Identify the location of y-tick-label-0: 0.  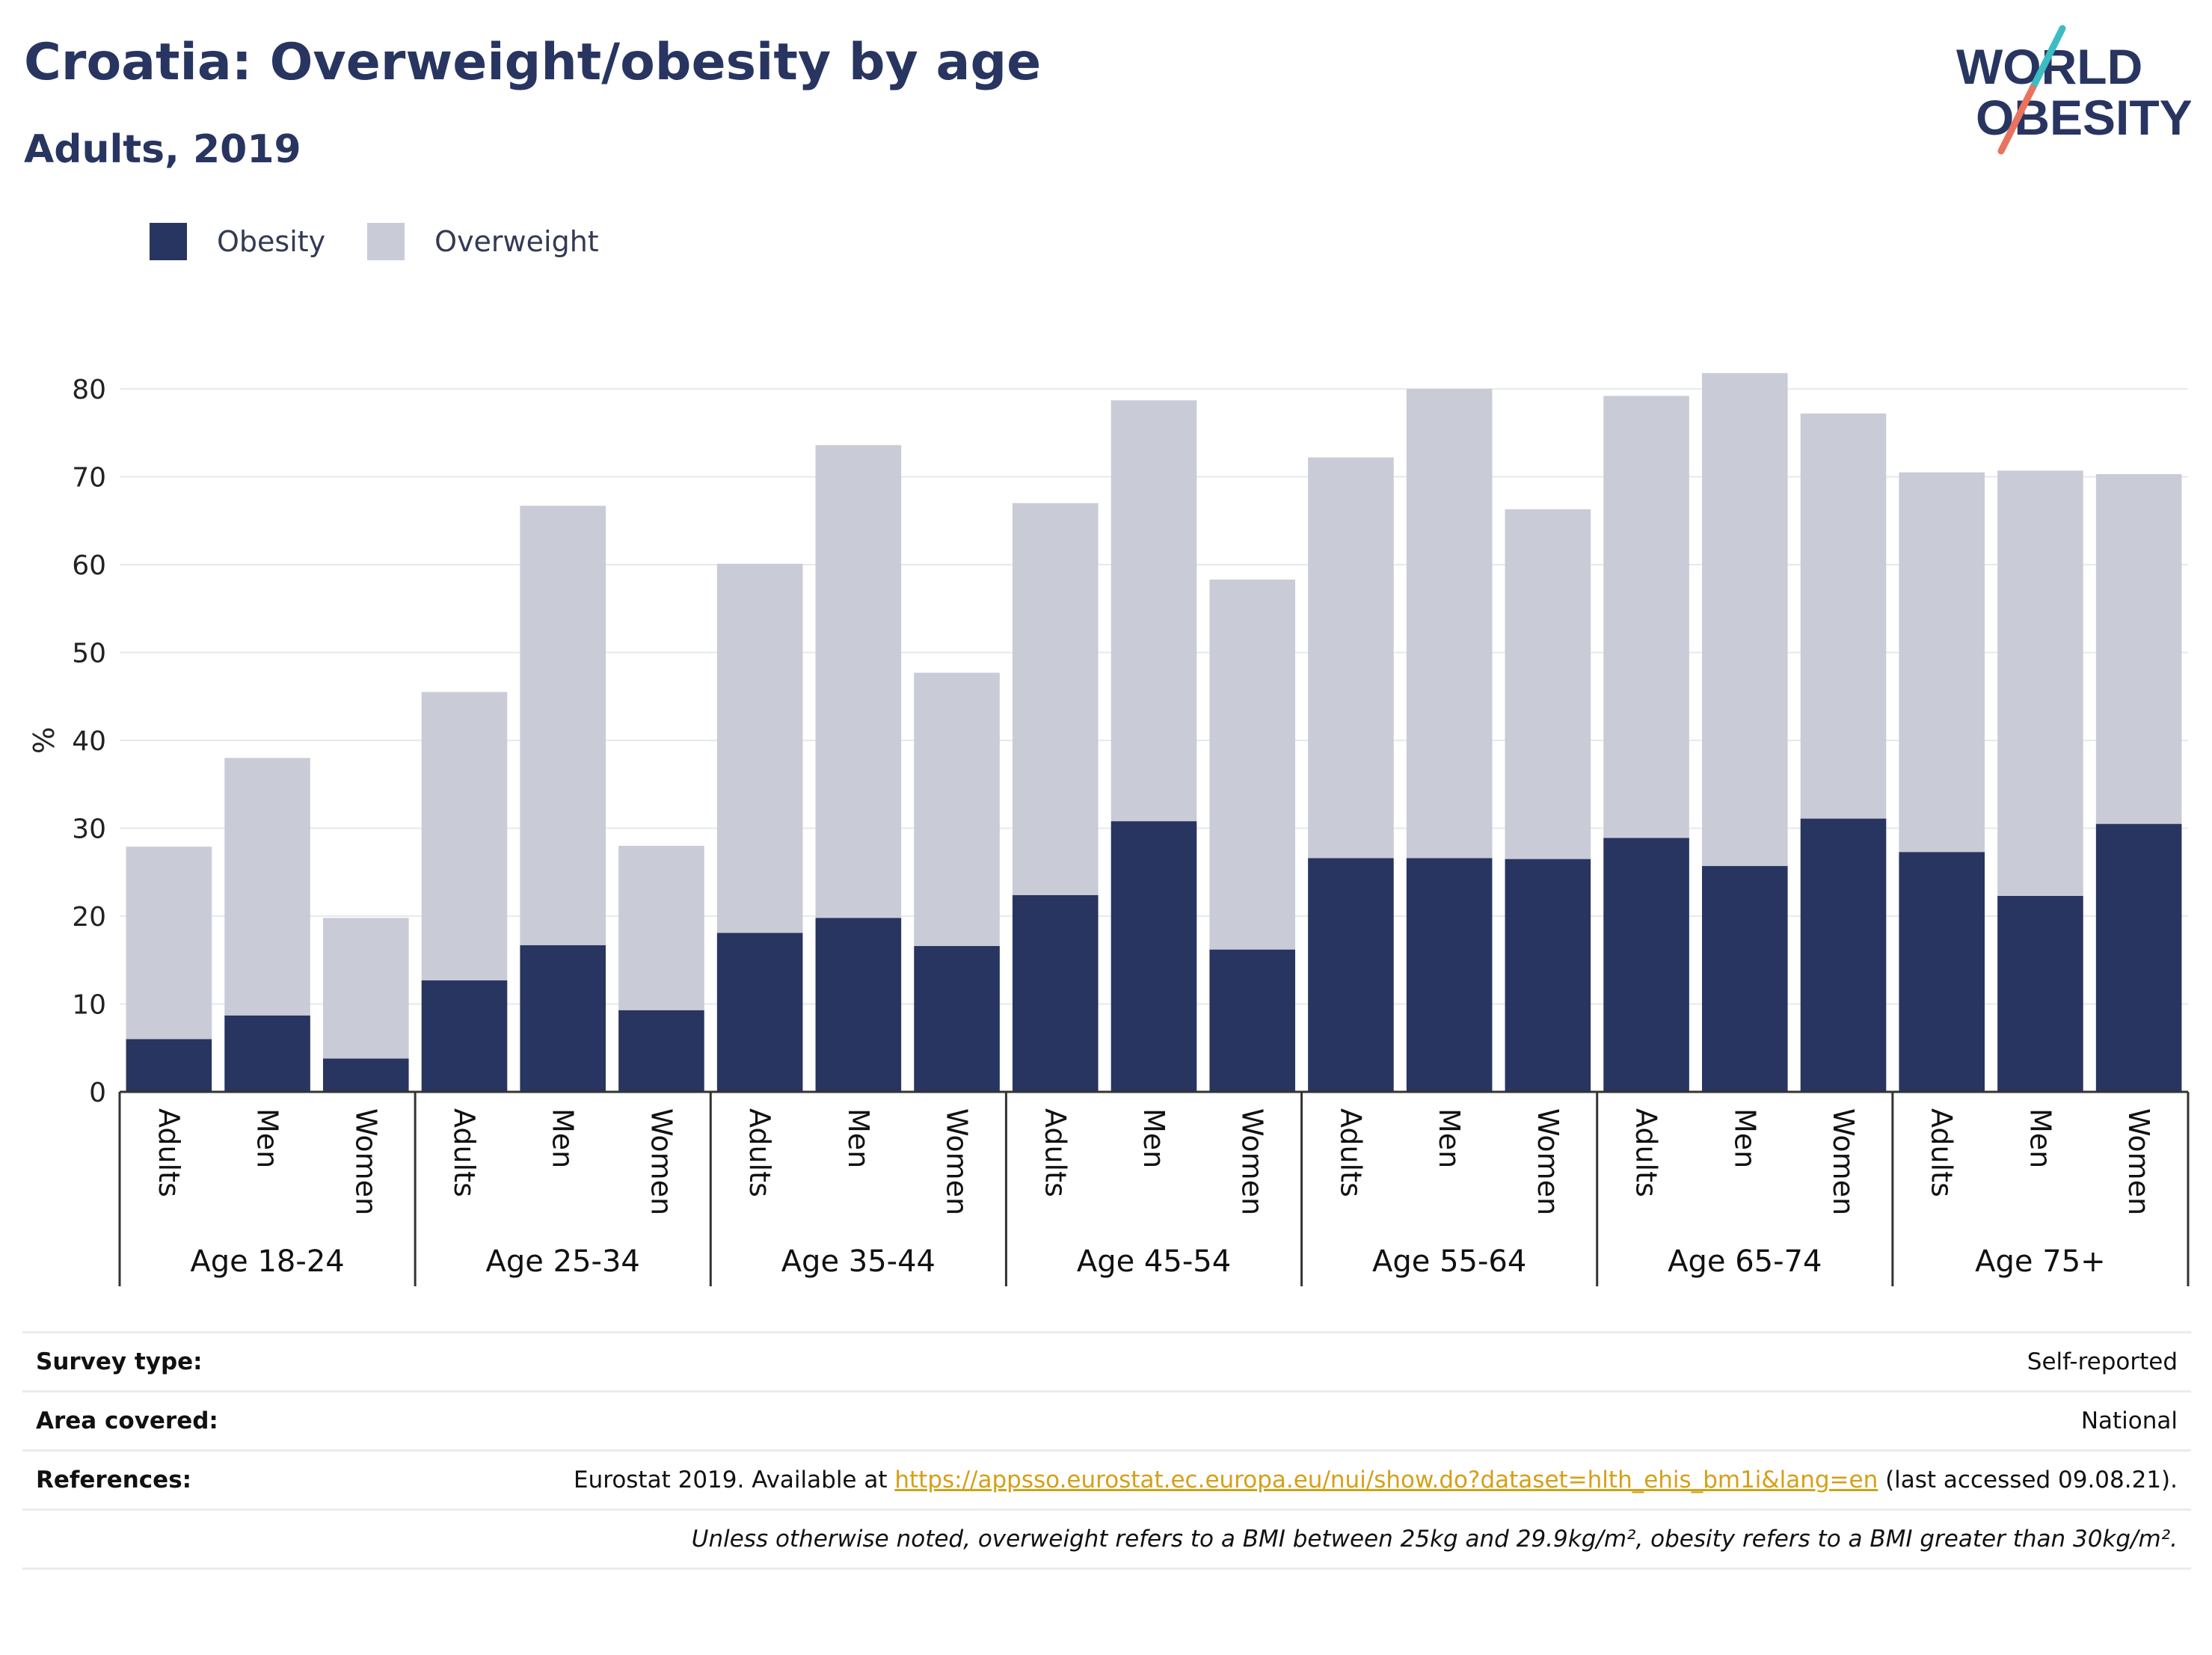
(97, 1093).